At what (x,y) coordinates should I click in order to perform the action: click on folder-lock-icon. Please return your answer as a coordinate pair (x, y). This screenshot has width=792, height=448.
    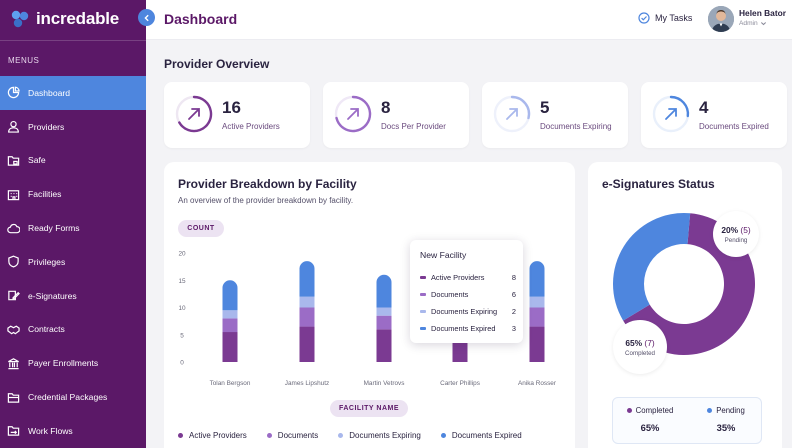
    Looking at the image, I should click on (13, 161).